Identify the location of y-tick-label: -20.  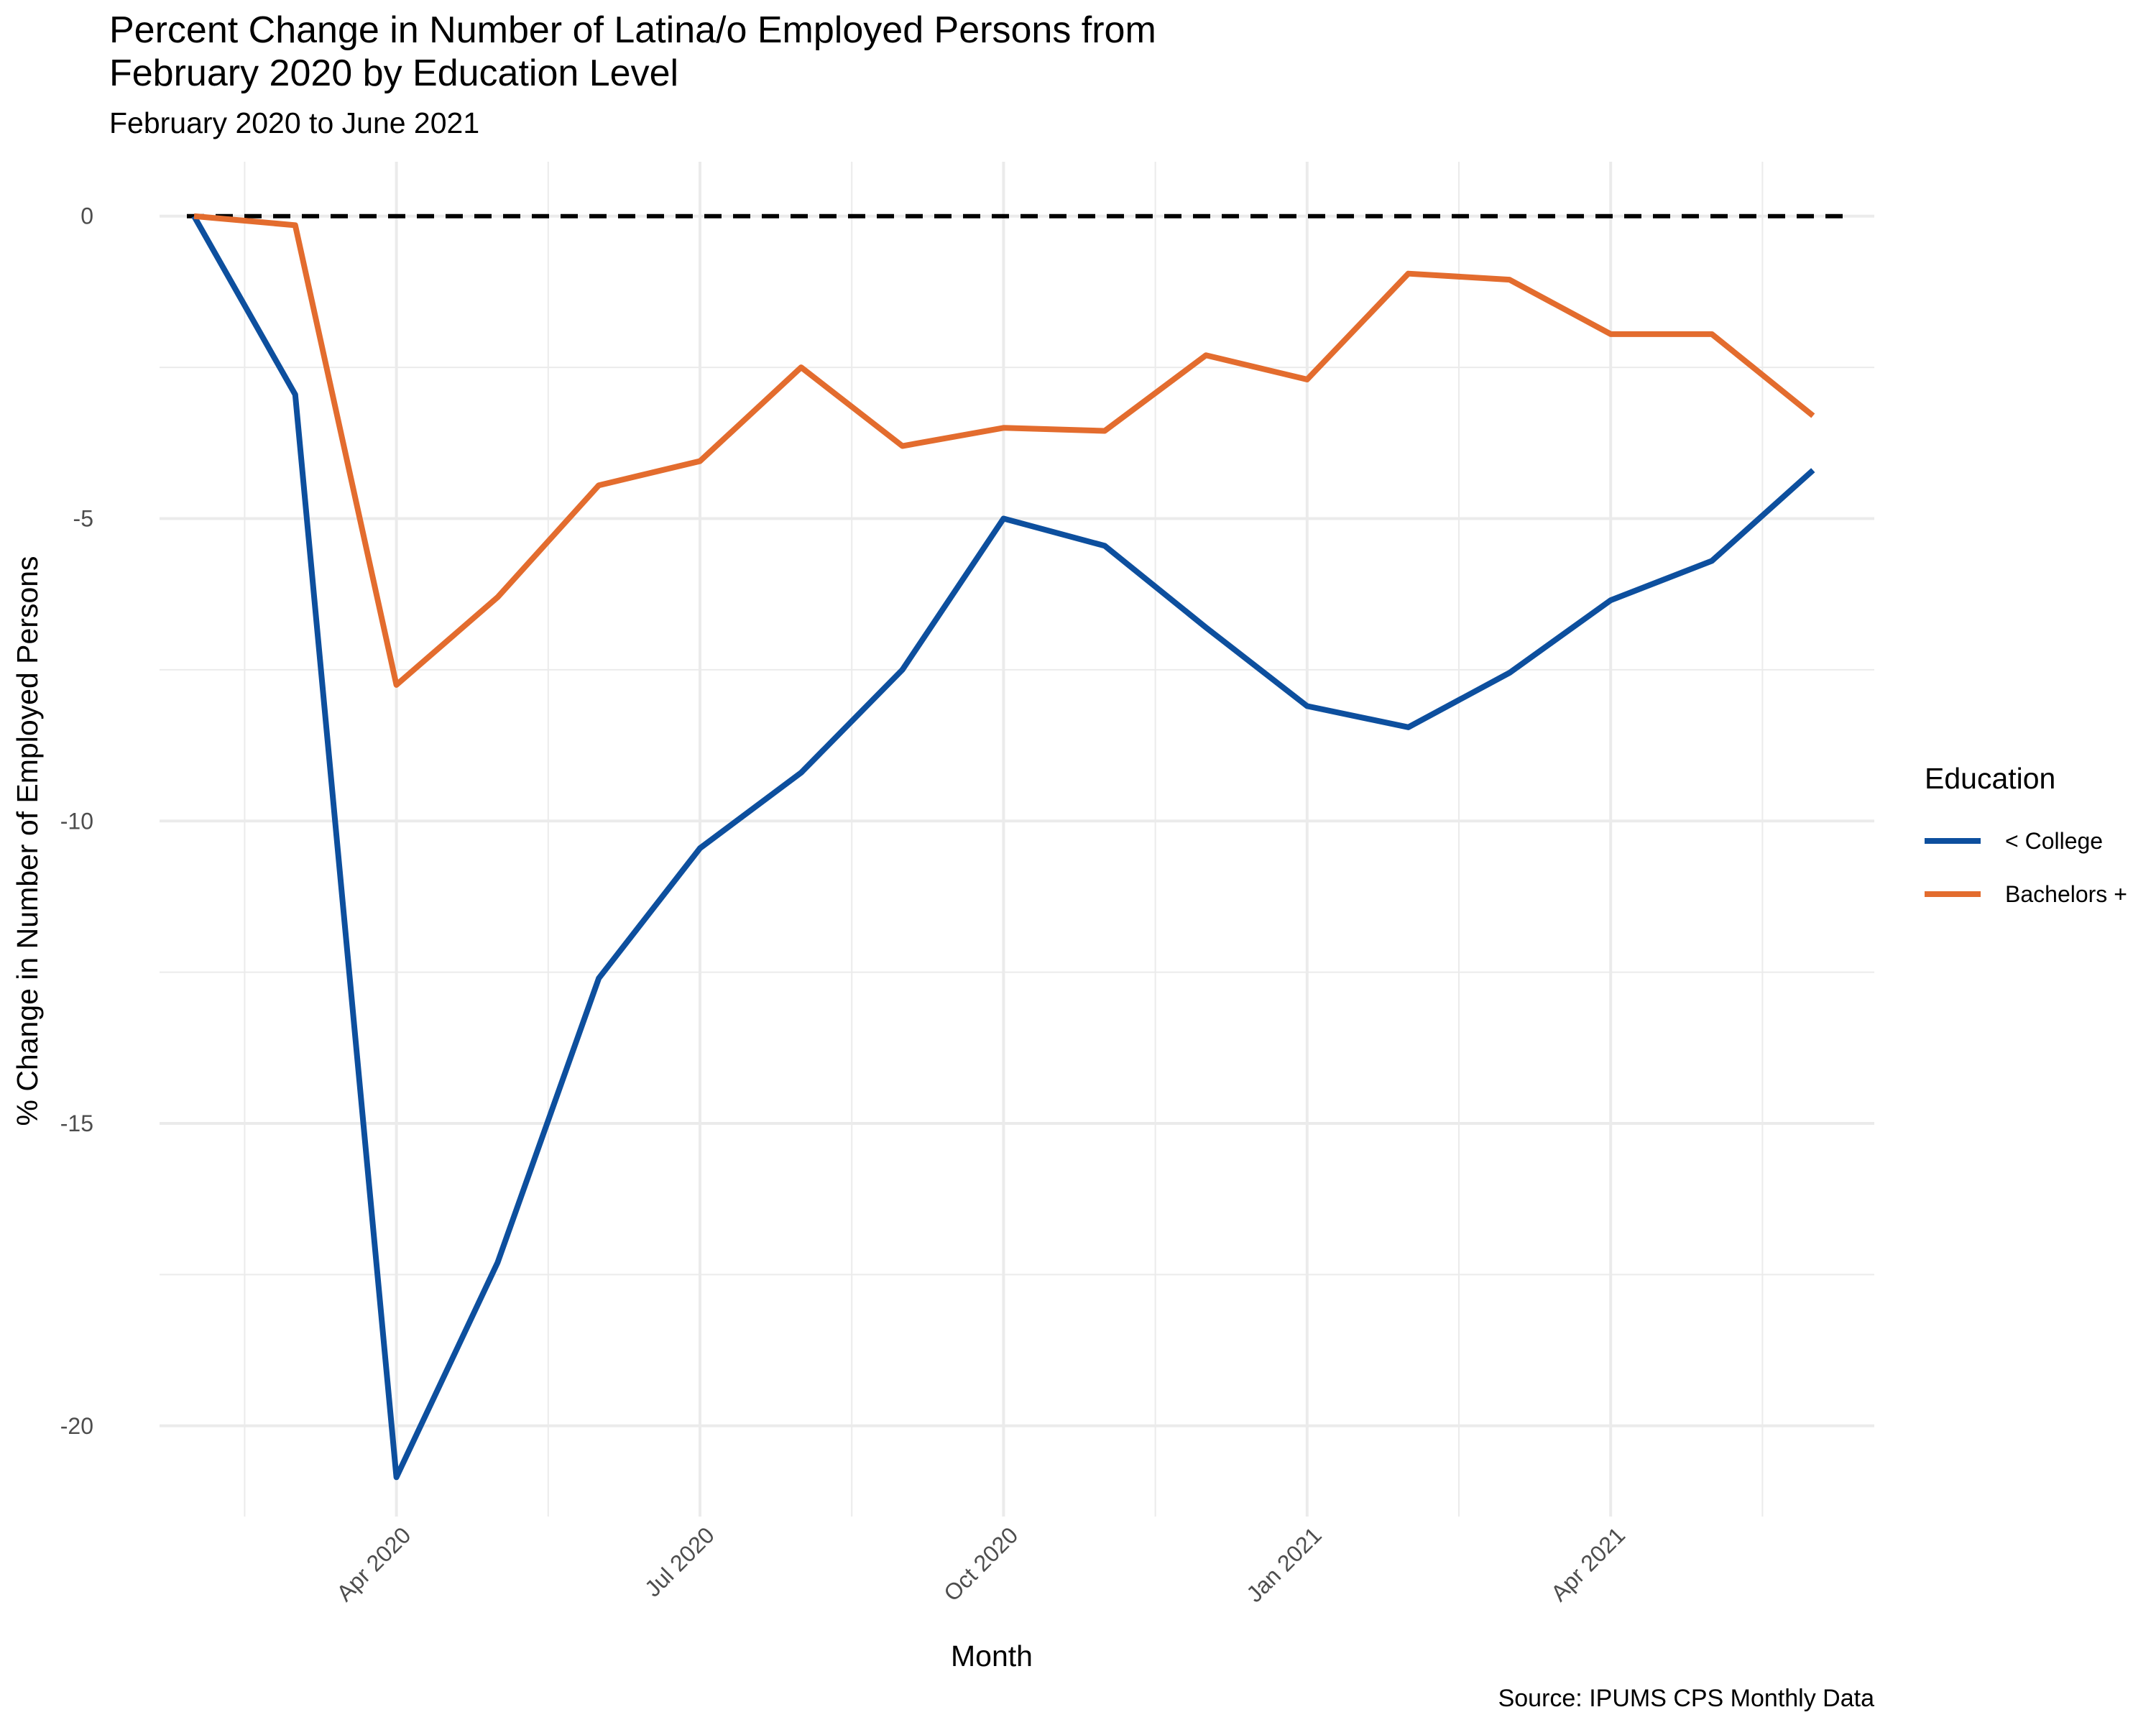
(76, 1426).